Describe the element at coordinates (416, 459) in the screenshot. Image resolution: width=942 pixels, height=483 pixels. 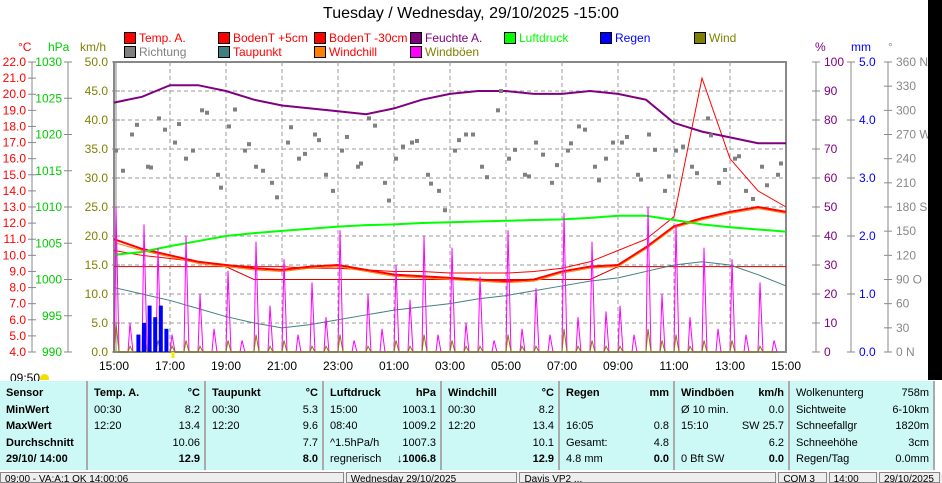
I see `row-value: ↓1006.8` at that location.